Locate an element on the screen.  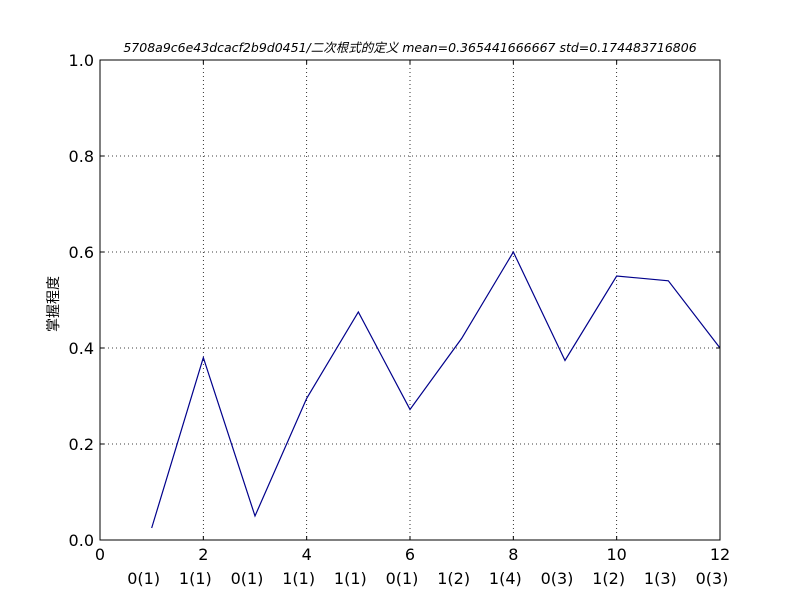
x-tick-label: 10 is located at coordinates (616, 554).